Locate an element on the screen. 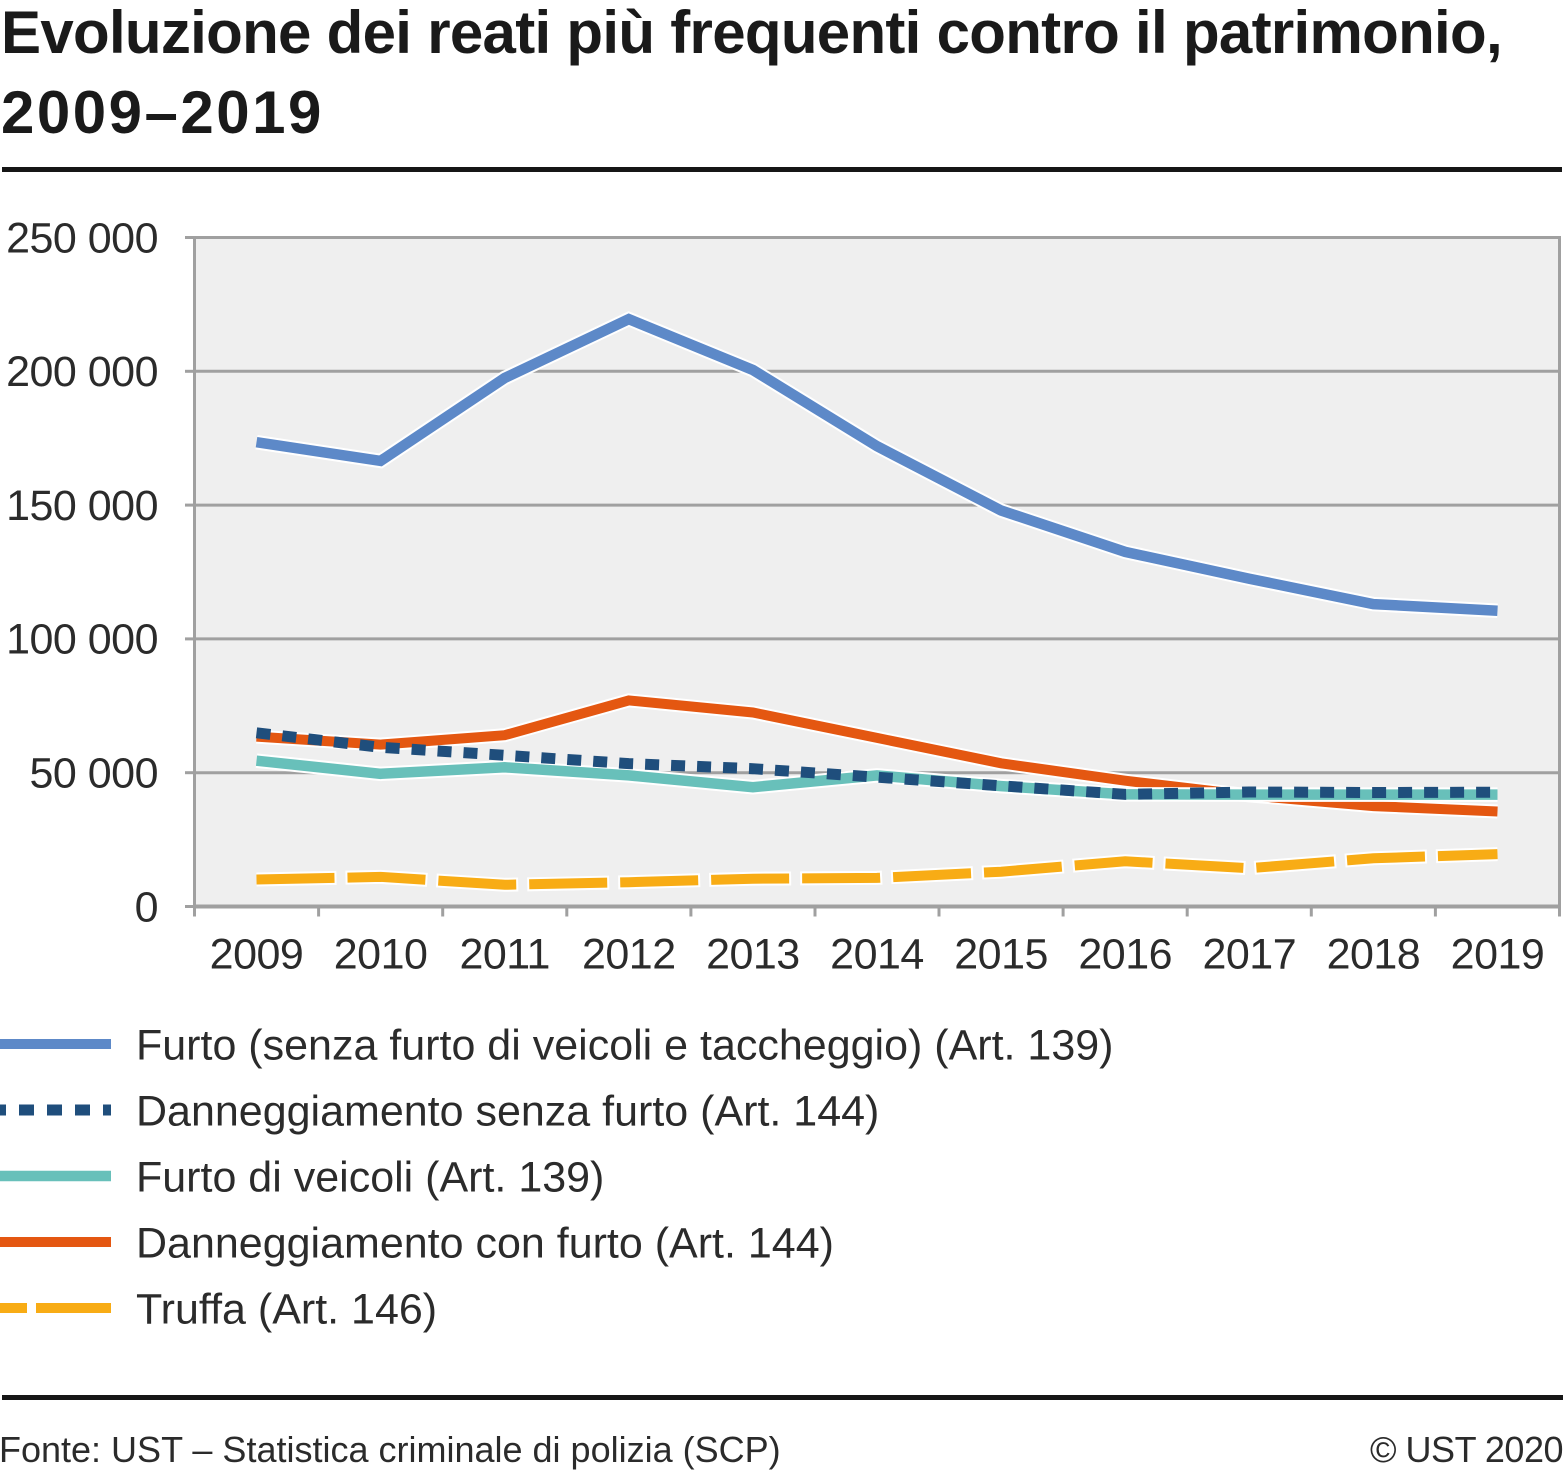 The height and width of the screenshot is (1472, 1565). svg-text: 2011 is located at coordinates (504, 955).